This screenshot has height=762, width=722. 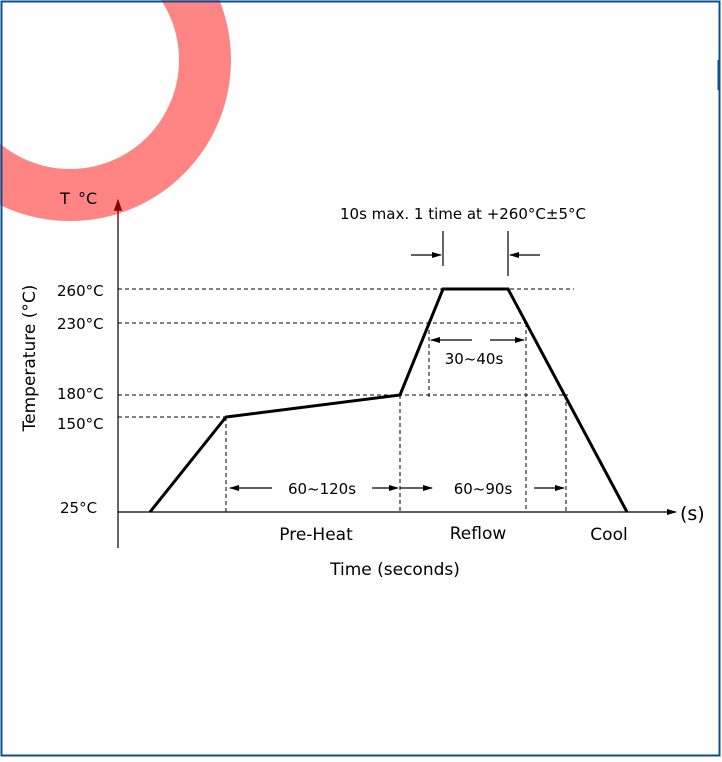 What do you see at coordinates (322, 489) in the screenshot?
I see `preheat-interval-label: 60~120s` at bounding box center [322, 489].